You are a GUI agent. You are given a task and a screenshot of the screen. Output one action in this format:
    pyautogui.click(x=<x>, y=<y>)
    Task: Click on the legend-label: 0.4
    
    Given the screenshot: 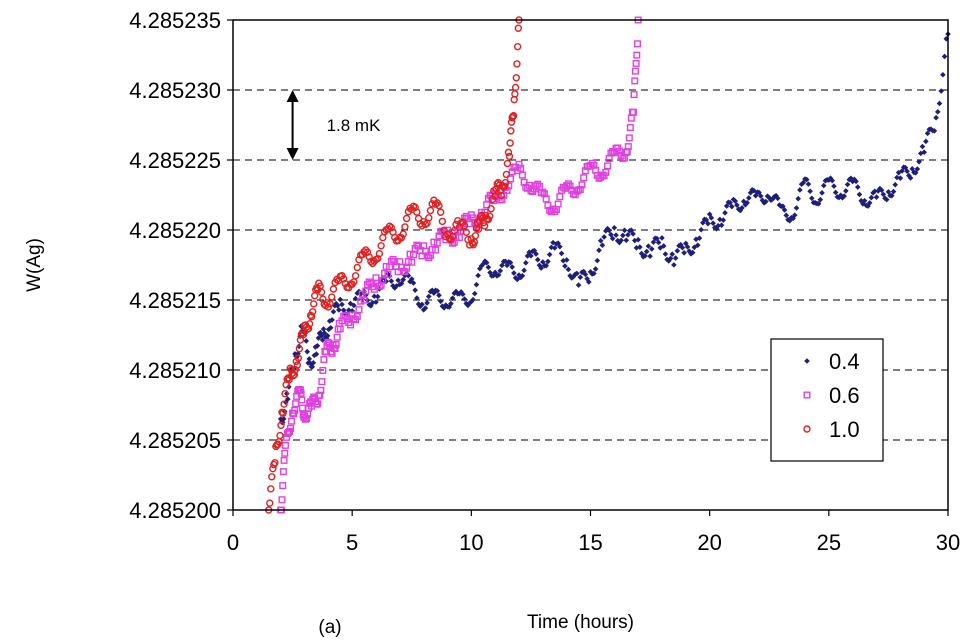 What is the action you would take?
    pyautogui.click(x=844, y=361)
    